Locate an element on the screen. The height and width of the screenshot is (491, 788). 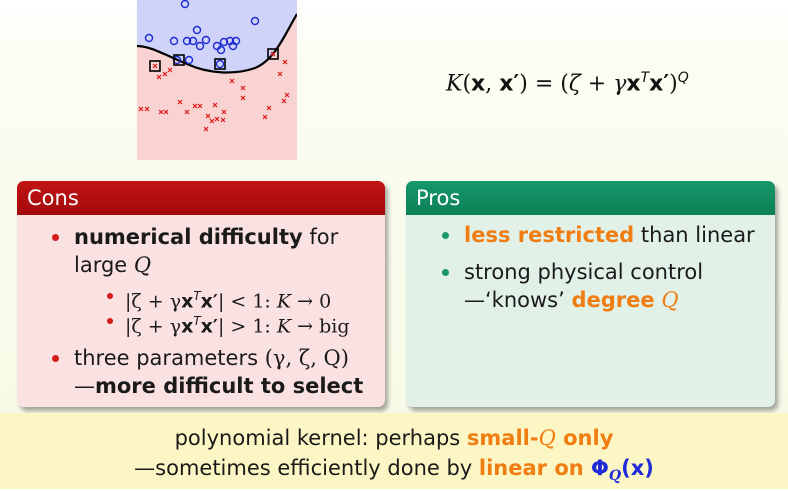
cons-sub1-k: K is located at coordinates (284, 301).